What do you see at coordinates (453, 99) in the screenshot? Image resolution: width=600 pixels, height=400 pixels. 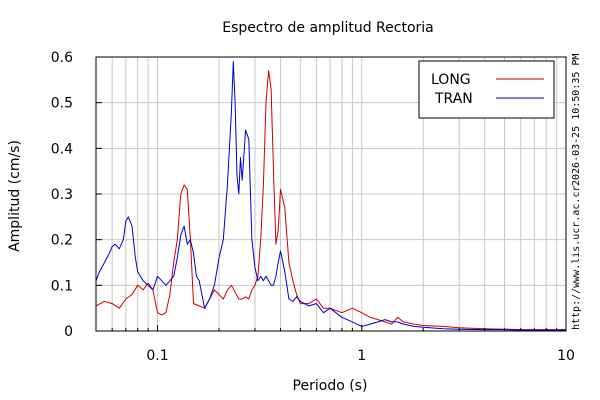 I see `legend-label-tran: TRAN` at bounding box center [453, 99].